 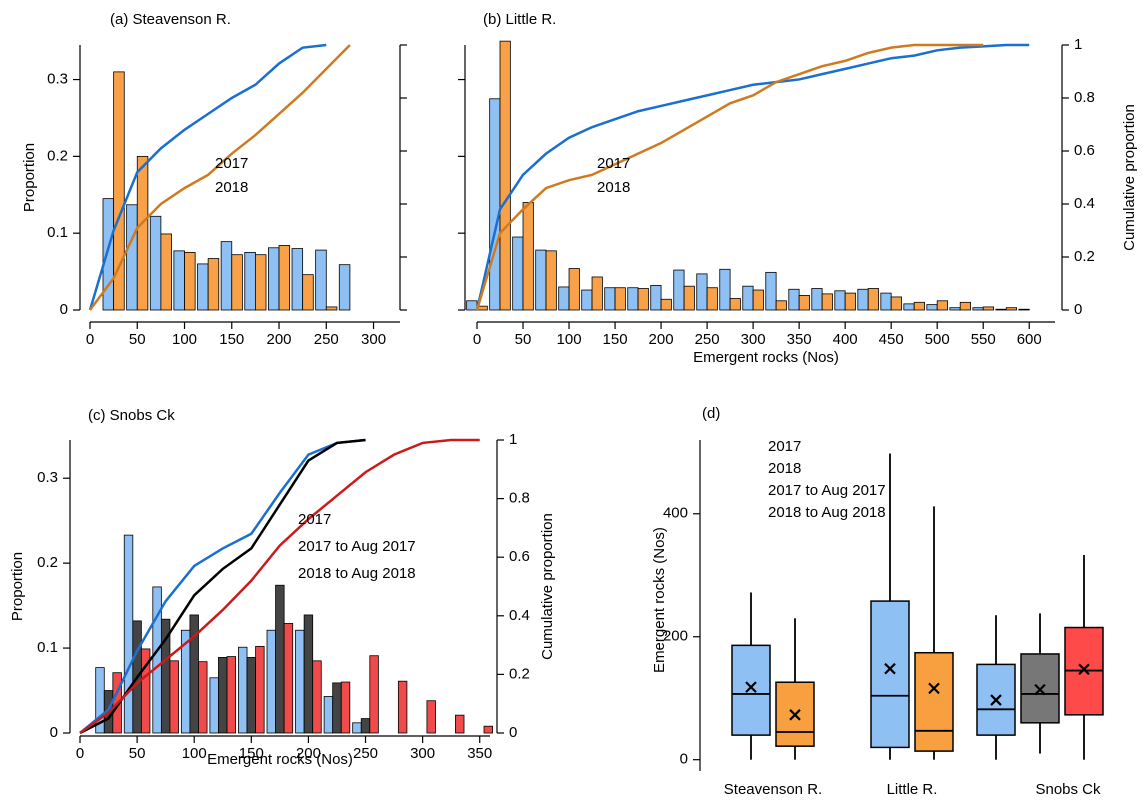 What do you see at coordinates (1084, 97) in the screenshot?
I see `y2-tick-label: 0.8` at bounding box center [1084, 97].